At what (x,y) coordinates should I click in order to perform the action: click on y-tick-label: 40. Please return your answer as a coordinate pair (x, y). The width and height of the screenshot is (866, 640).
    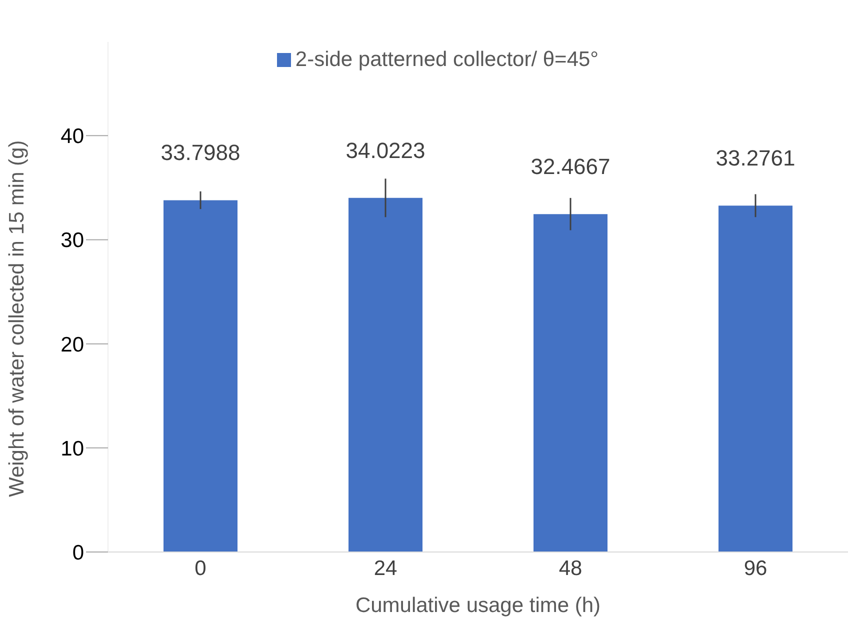
    Looking at the image, I should click on (72, 136).